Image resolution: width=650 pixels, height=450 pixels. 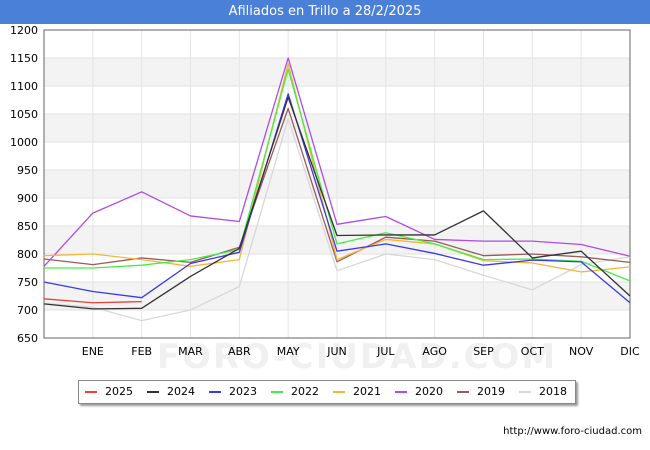 I want to click on x-tick-label: ABR, so click(x=239, y=351).